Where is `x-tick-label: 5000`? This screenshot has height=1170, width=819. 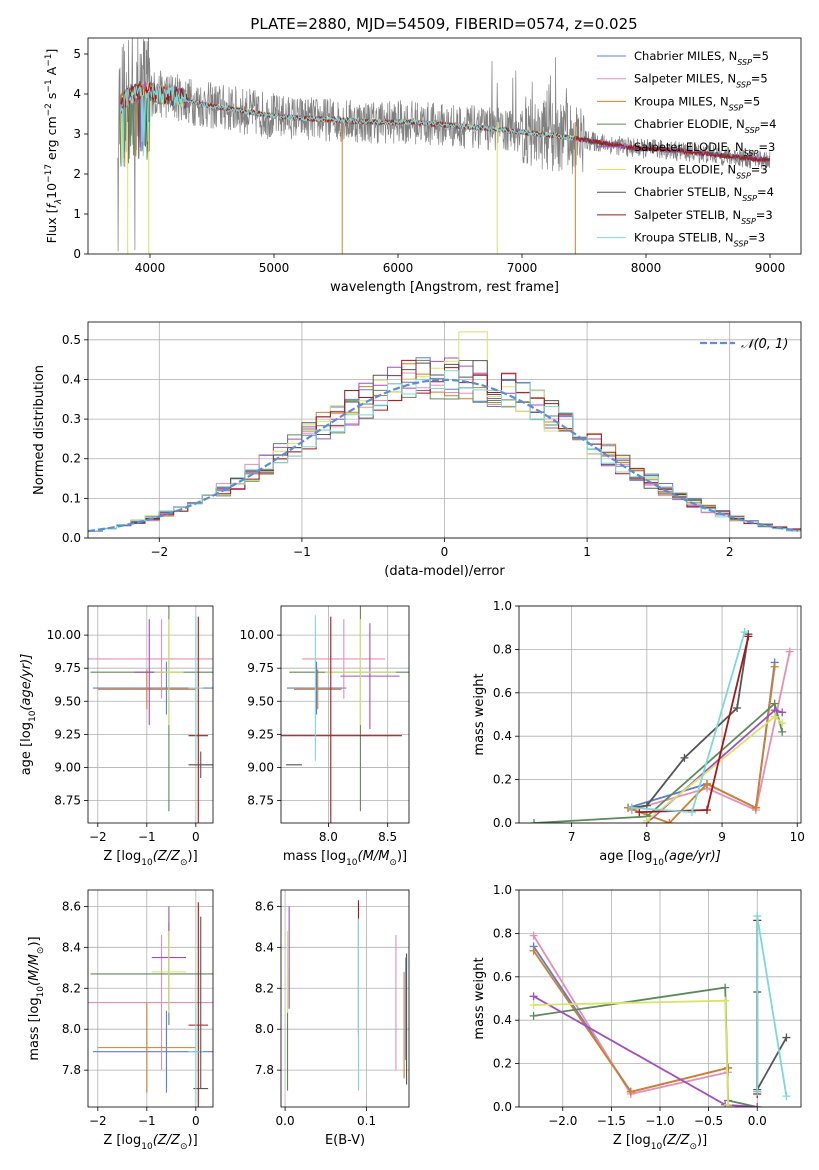 x-tick-label: 5000 is located at coordinates (274, 268).